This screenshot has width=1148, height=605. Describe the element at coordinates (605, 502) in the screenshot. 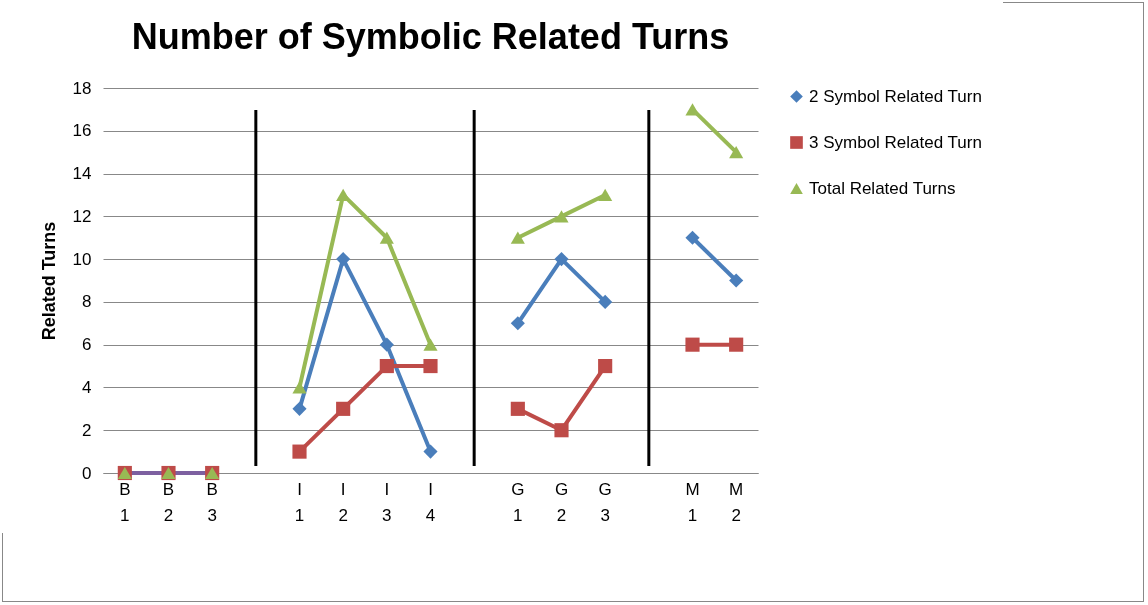

I see `x-tick-label: G 3` at that location.